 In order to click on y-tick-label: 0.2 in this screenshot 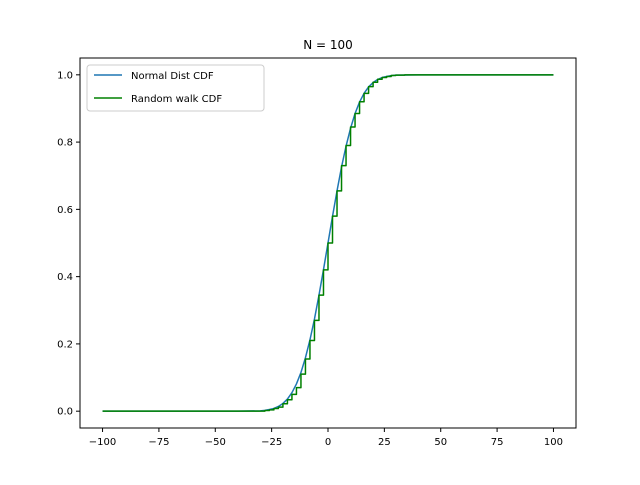, I will do `click(65, 344)`.